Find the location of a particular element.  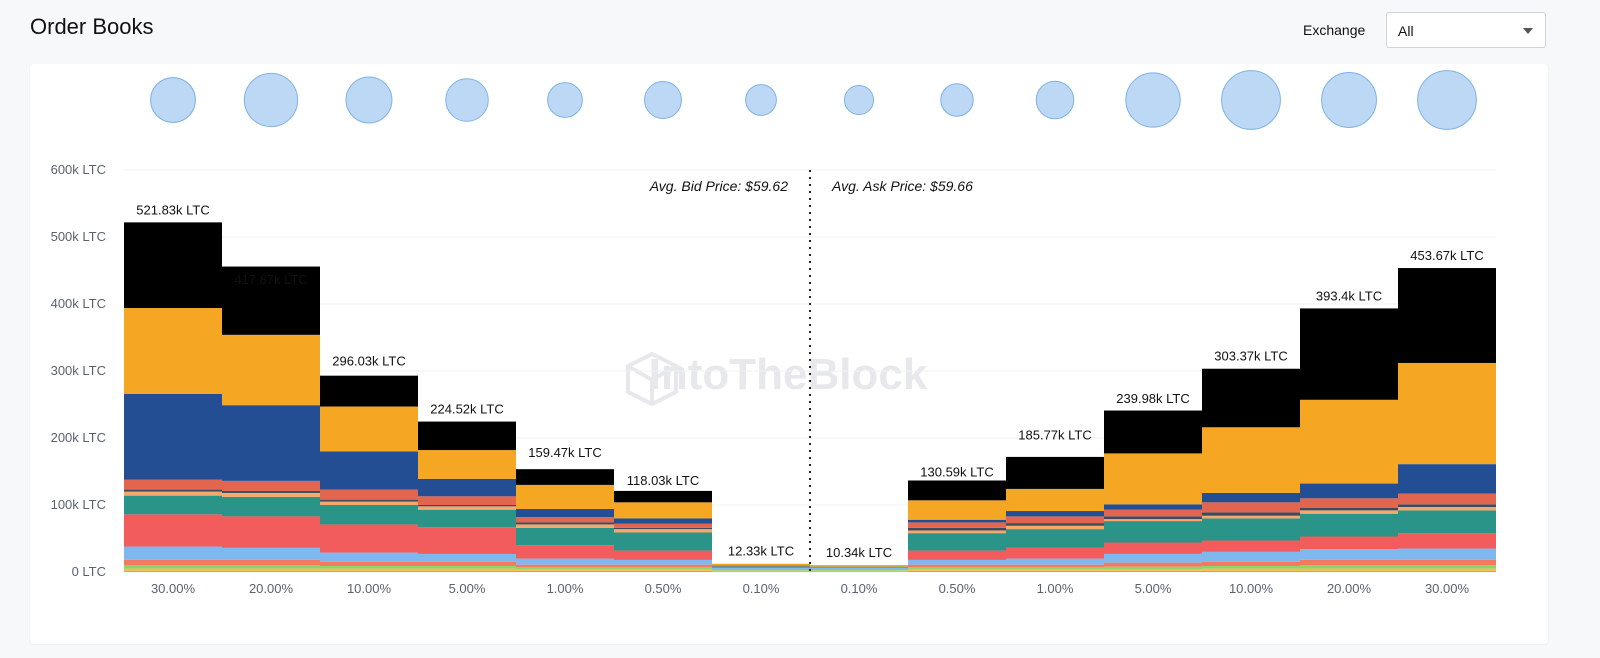

x-tick-label: 10.00% is located at coordinates (1251, 588).